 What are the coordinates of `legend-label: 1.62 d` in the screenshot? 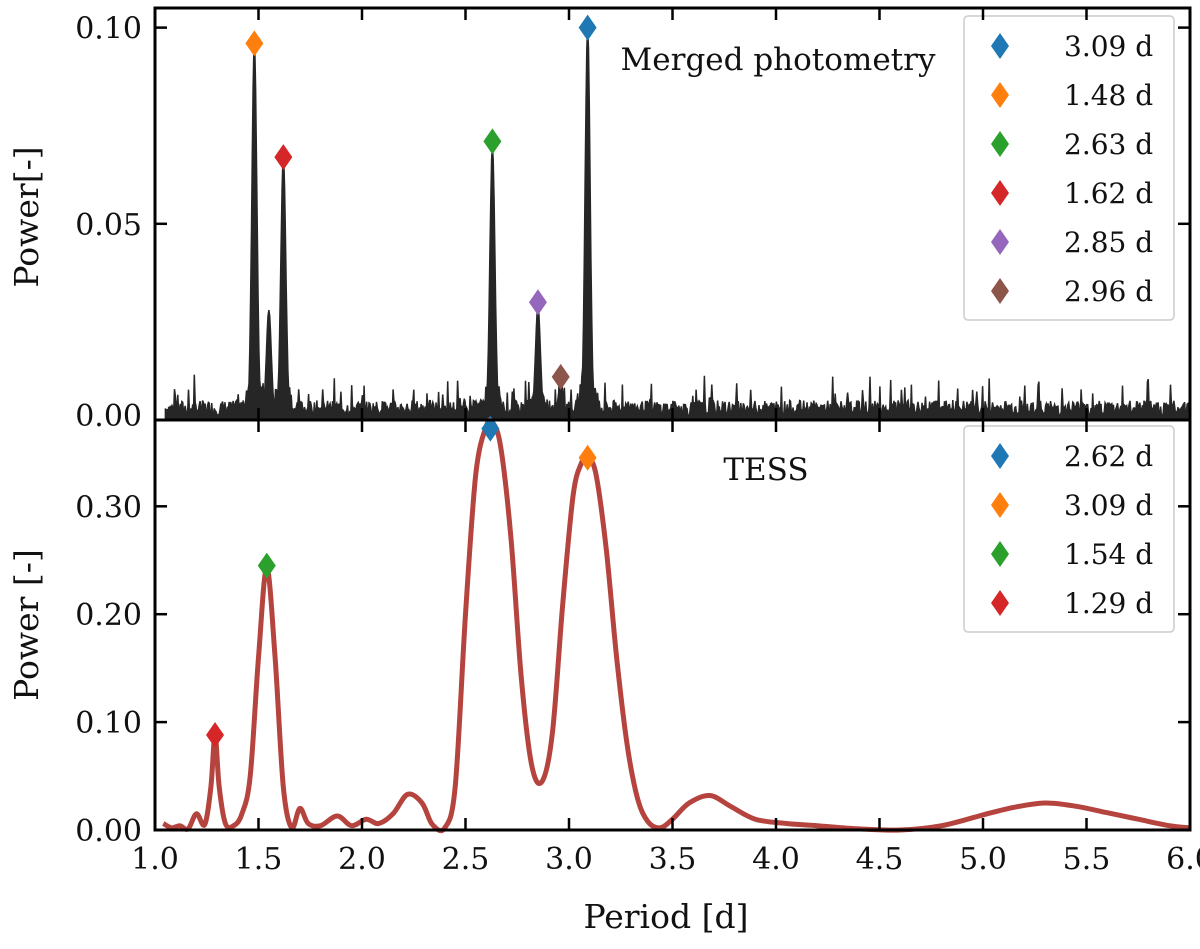 It's located at (1108, 193).